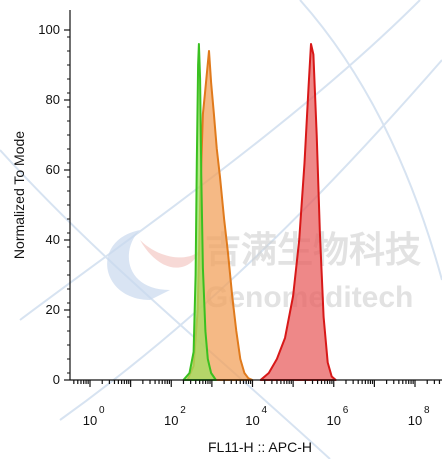  What do you see at coordinates (260, 447) in the screenshot?
I see `x-axis-title: FL11-H :: APC-H` at bounding box center [260, 447].